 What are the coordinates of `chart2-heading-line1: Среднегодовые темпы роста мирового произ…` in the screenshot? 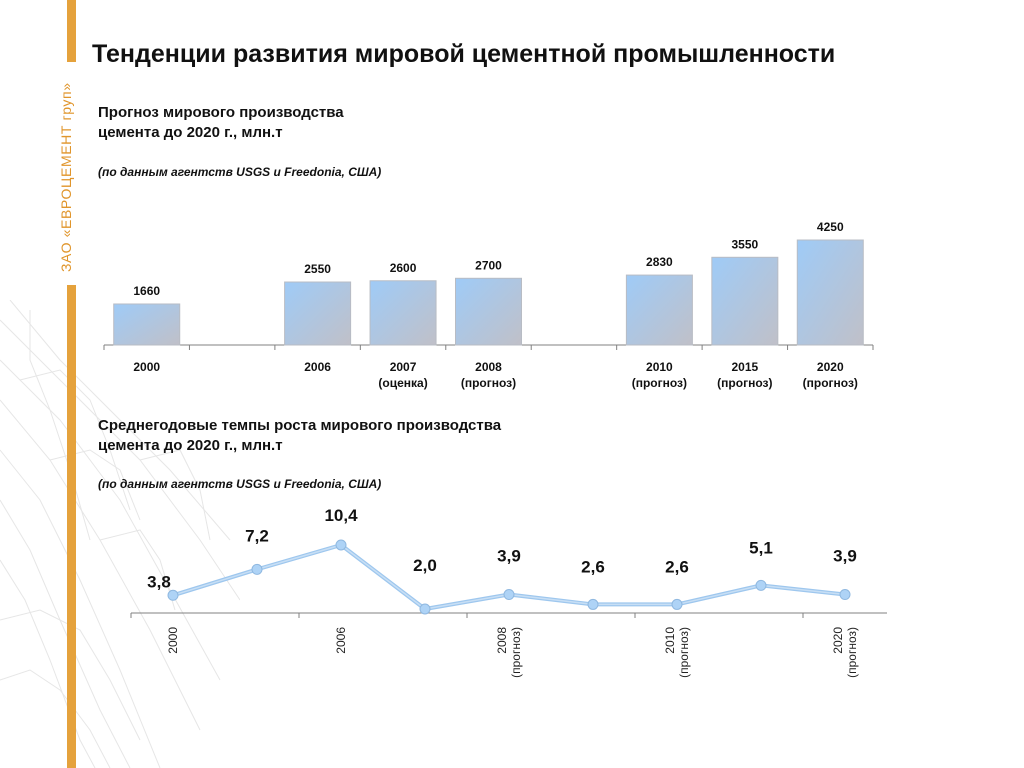 It's located at (300, 425).